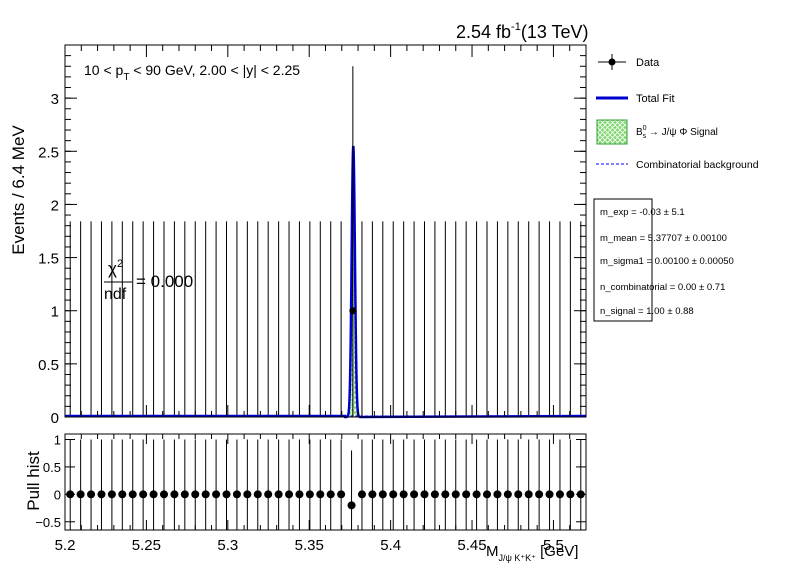  I want to click on y-tick-label: 2.5, so click(48, 152).